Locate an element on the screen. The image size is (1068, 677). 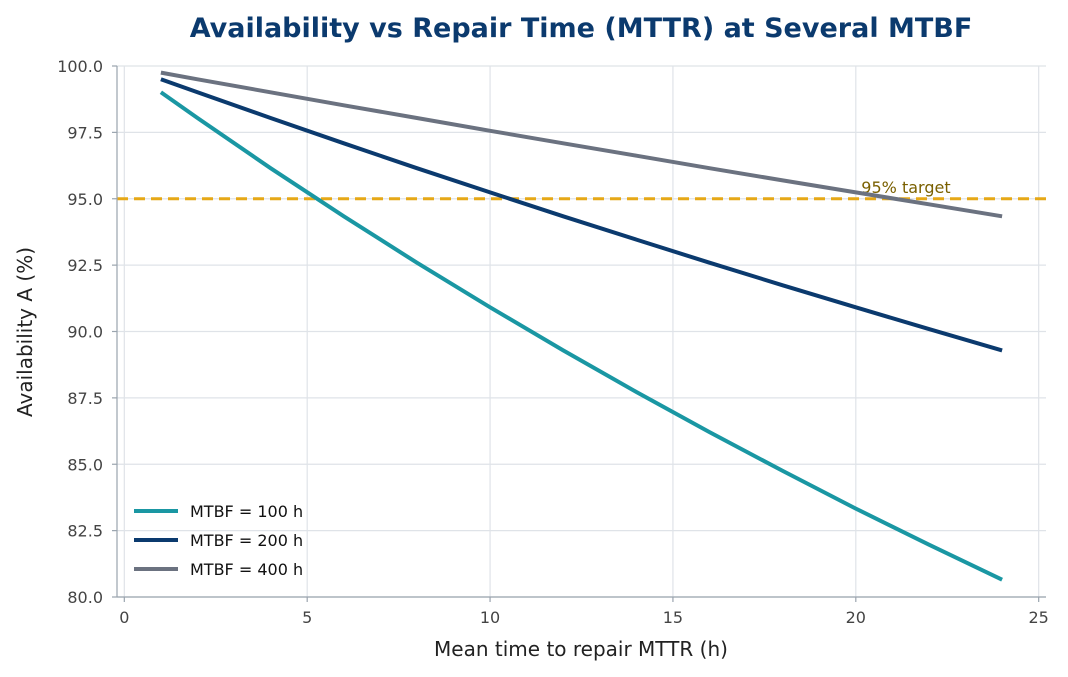
x-tick-label: 25 is located at coordinates (1039, 617).